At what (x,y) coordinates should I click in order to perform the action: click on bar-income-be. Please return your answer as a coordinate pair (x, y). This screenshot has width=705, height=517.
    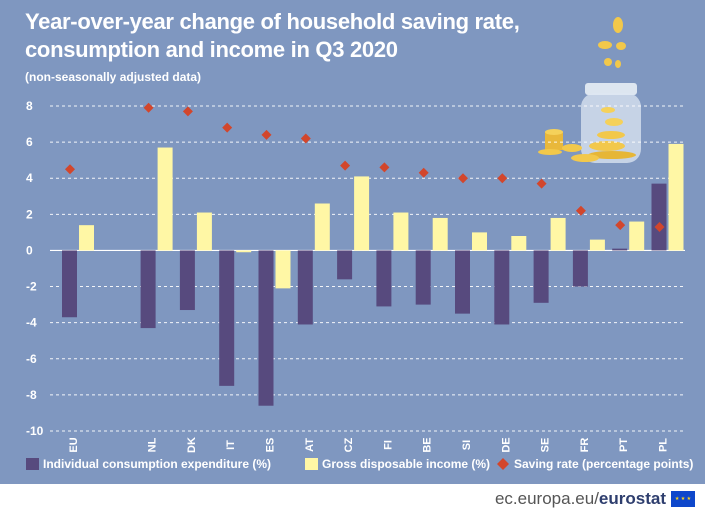
    Looking at the image, I should click on (440, 234).